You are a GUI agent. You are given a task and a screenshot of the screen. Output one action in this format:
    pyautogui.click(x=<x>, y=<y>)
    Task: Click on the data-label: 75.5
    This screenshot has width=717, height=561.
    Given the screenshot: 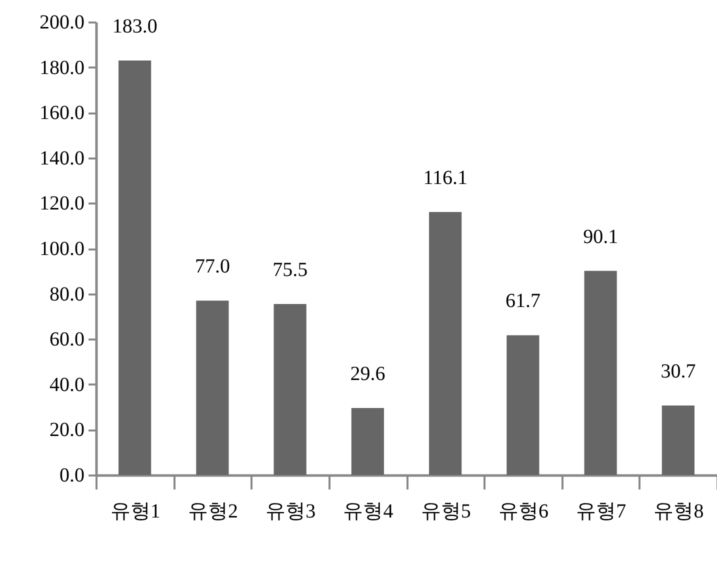 What is the action you would take?
    pyautogui.click(x=290, y=269)
    